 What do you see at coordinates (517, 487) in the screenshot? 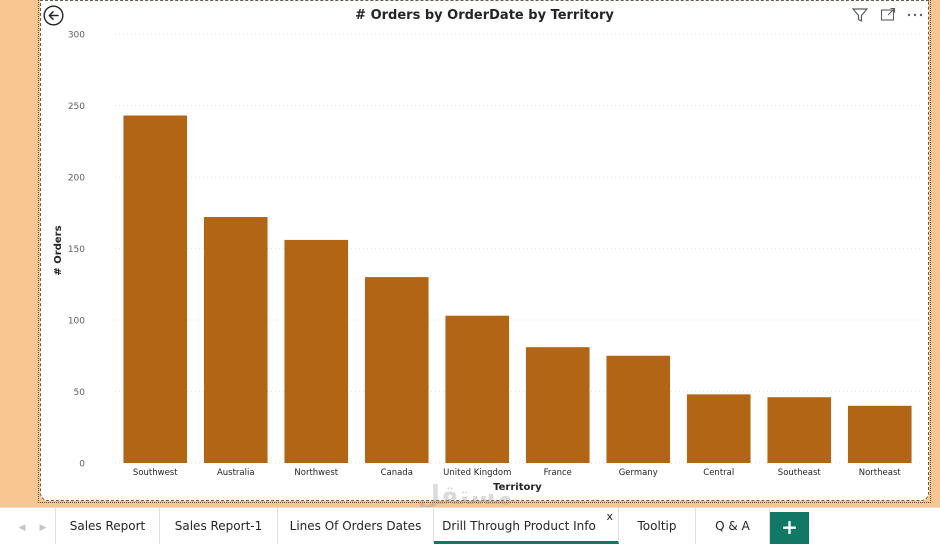
I see `x-axis-title: Territory` at bounding box center [517, 487].